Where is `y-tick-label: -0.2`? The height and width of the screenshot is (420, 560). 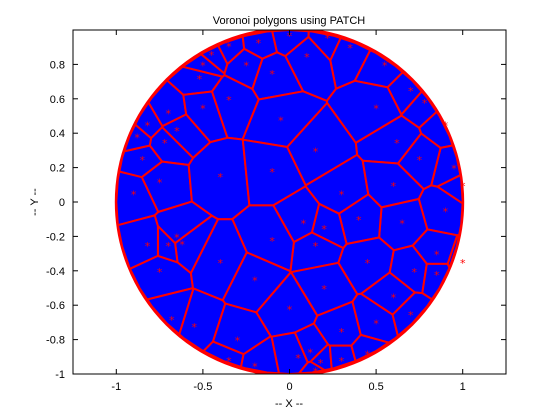 y-tick-label: -0.2 is located at coordinates (55, 237).